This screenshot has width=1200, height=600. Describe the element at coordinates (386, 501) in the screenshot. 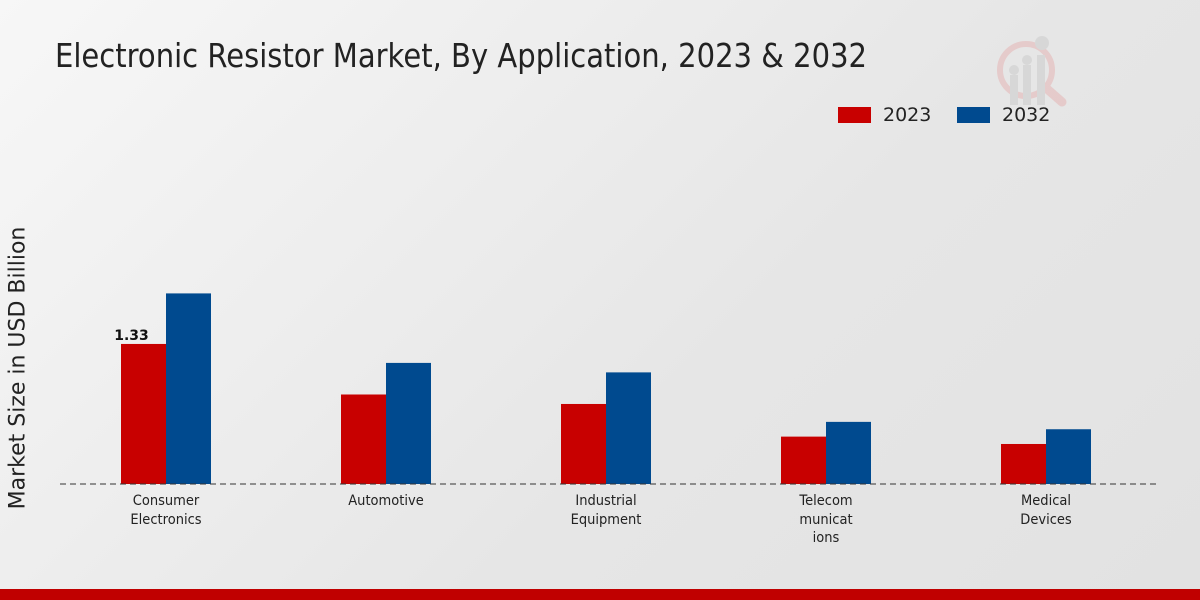

I see `x-tick-label: Automotive` at that location.